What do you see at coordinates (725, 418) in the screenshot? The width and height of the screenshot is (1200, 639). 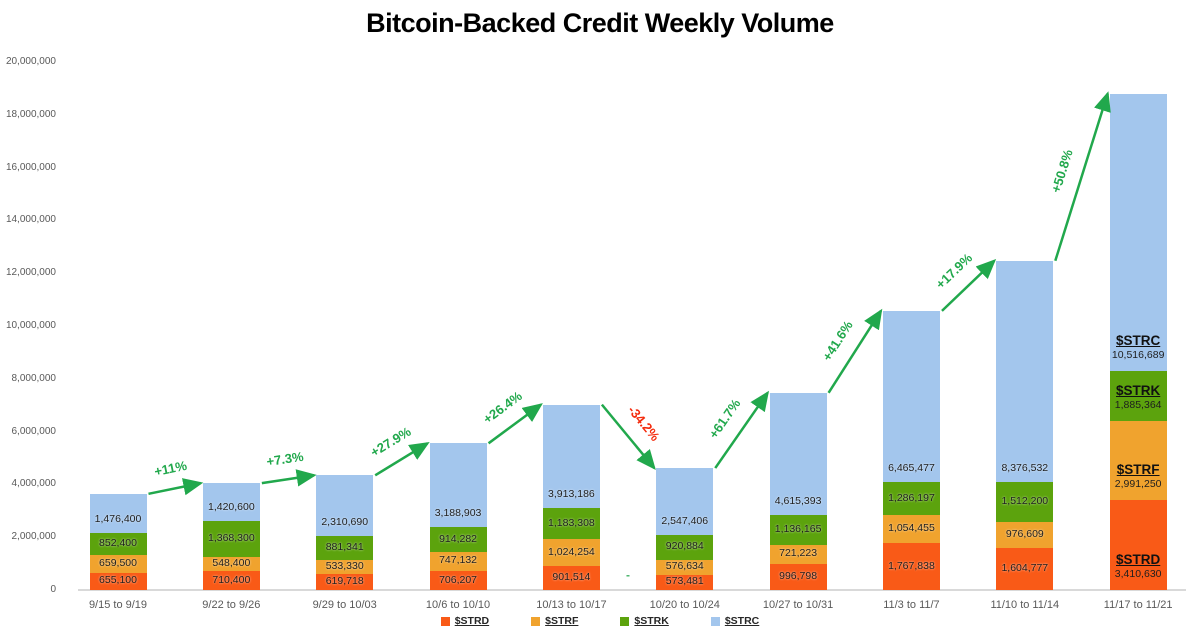 I see `pct-change-label: +61.7%` at bounding box center [725, 418].